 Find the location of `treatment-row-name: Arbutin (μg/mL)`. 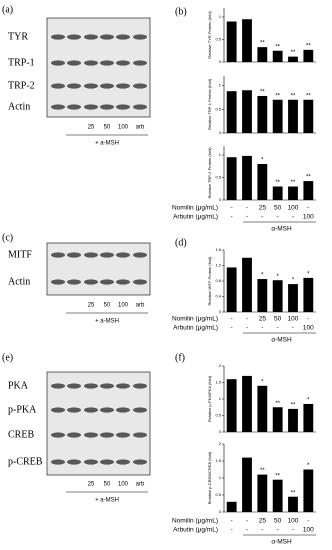

treatment-row-name: Arbutin (μg/mL) is located at coordinates (195, 530).